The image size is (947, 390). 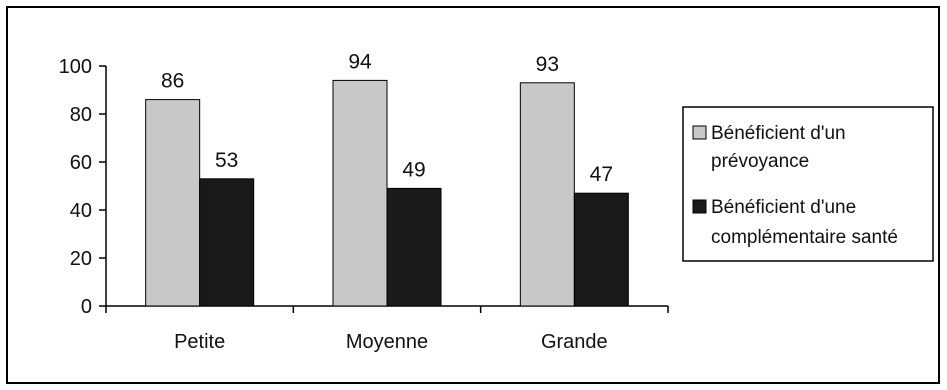 I want to click on legend-swatch-prevoyance, so click(x=699, y=132).